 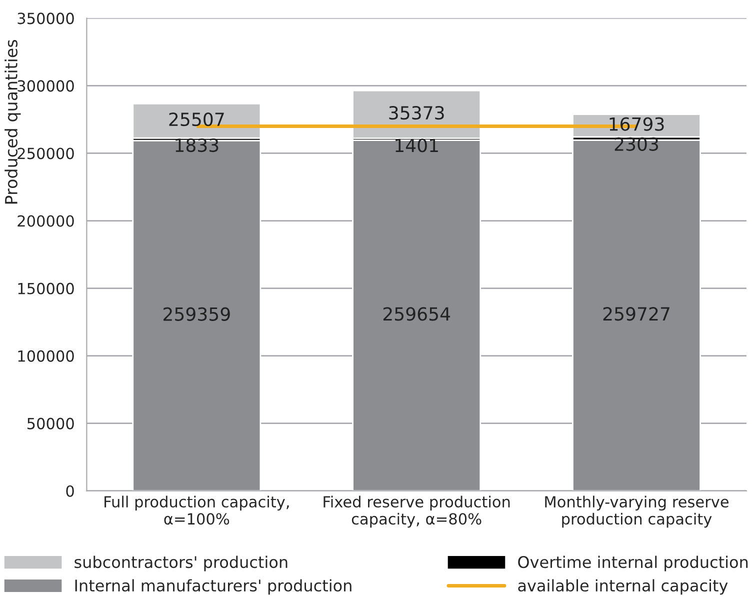 What do you see at coordinates (636, 144) in the screenshot?
I see `data-label: 2303` at bounding box center [636, 144].